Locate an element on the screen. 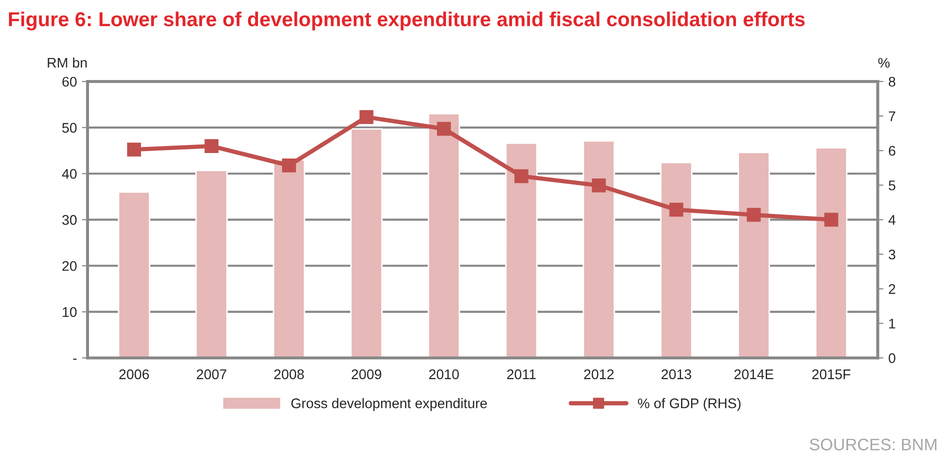 Image resolution: width=952 pixels, height=463 pixels. y2-tick-label: 0 is located at coordinates (892, 358).